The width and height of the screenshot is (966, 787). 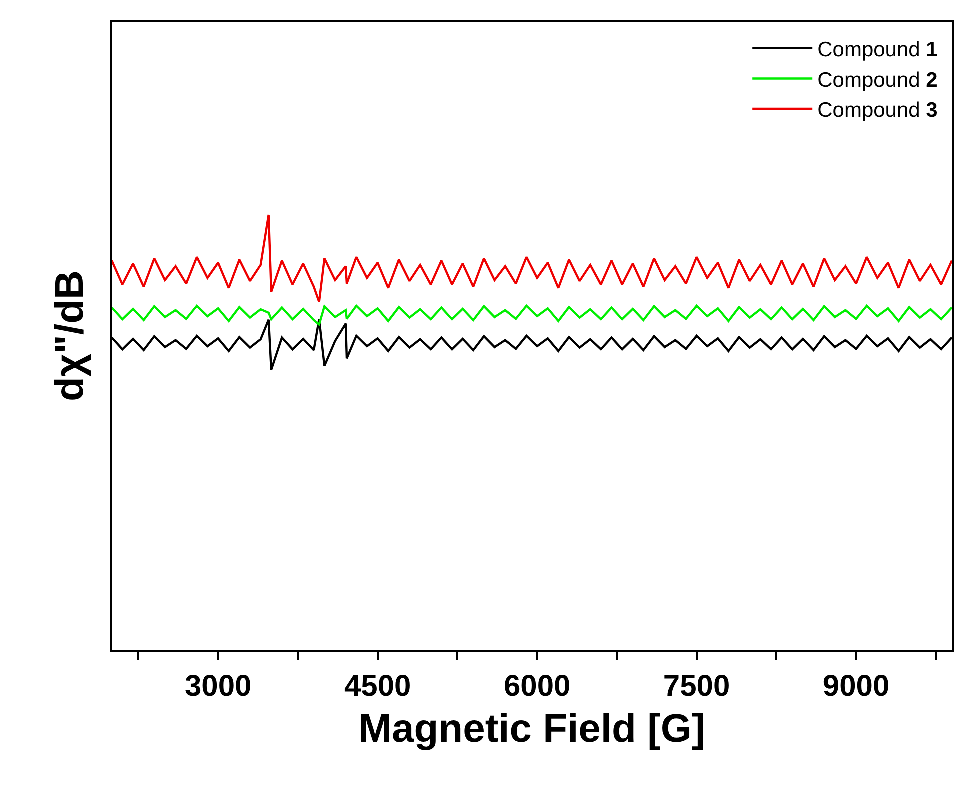 What do you see at coordinates (532, 729) in the screenshot?
I see `x-axis-title: Magnetic Field [G]` at bounding box center [532, 729].